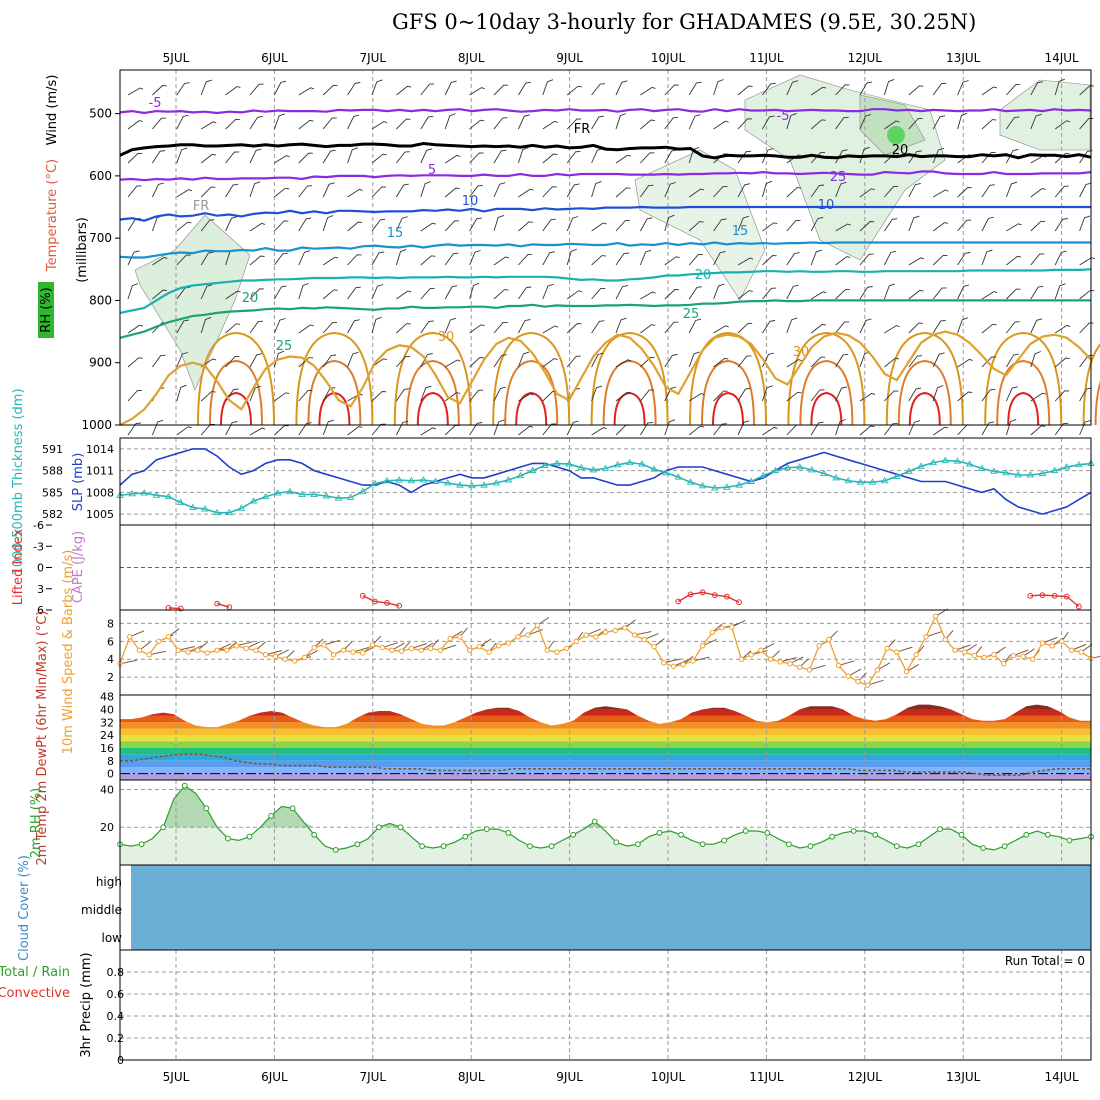  Describe the element at coordinates (395, 233) in the screenshot. I see `contour-label: 15` at that location.